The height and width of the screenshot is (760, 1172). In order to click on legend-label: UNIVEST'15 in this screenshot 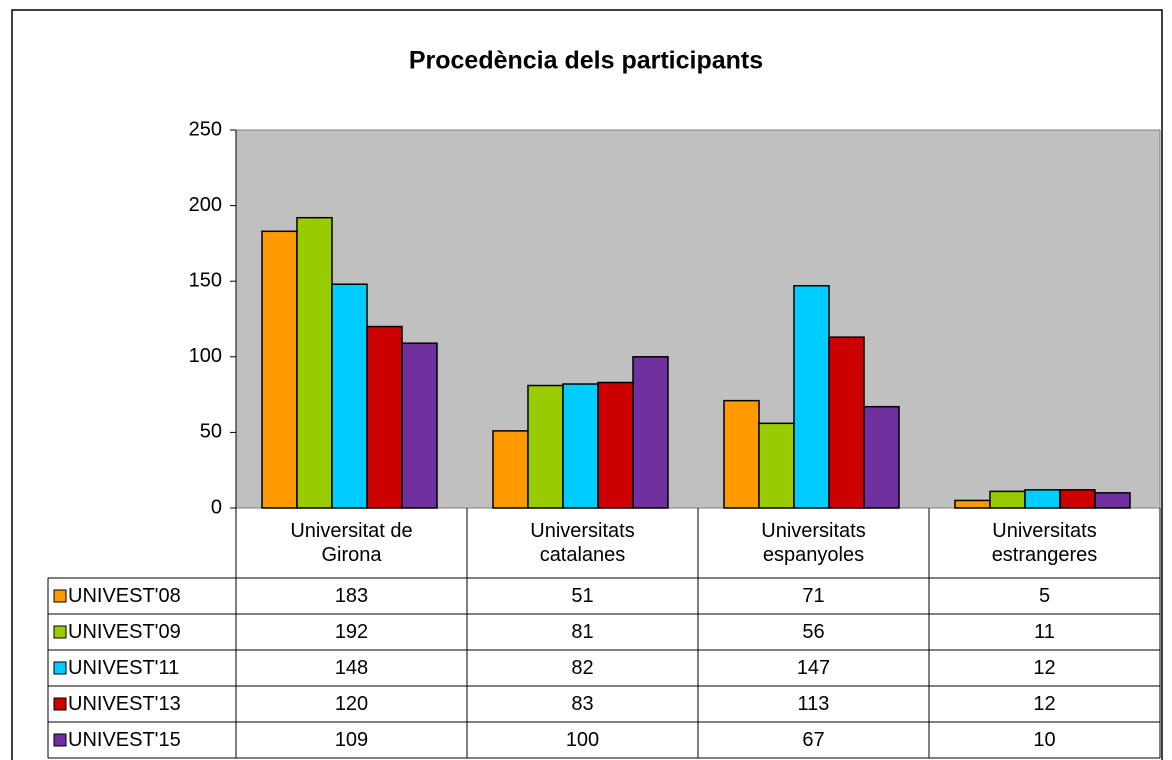, I will do `click(124, 740)`.